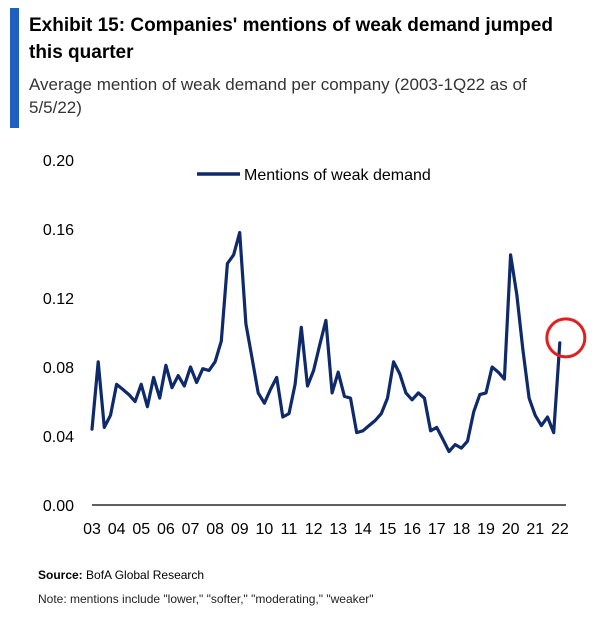 This screenshot has height=617, width=606. Describe the element at coordinates (338, 529) in the screenshot. I see `x-tick-label: 13` at that location.